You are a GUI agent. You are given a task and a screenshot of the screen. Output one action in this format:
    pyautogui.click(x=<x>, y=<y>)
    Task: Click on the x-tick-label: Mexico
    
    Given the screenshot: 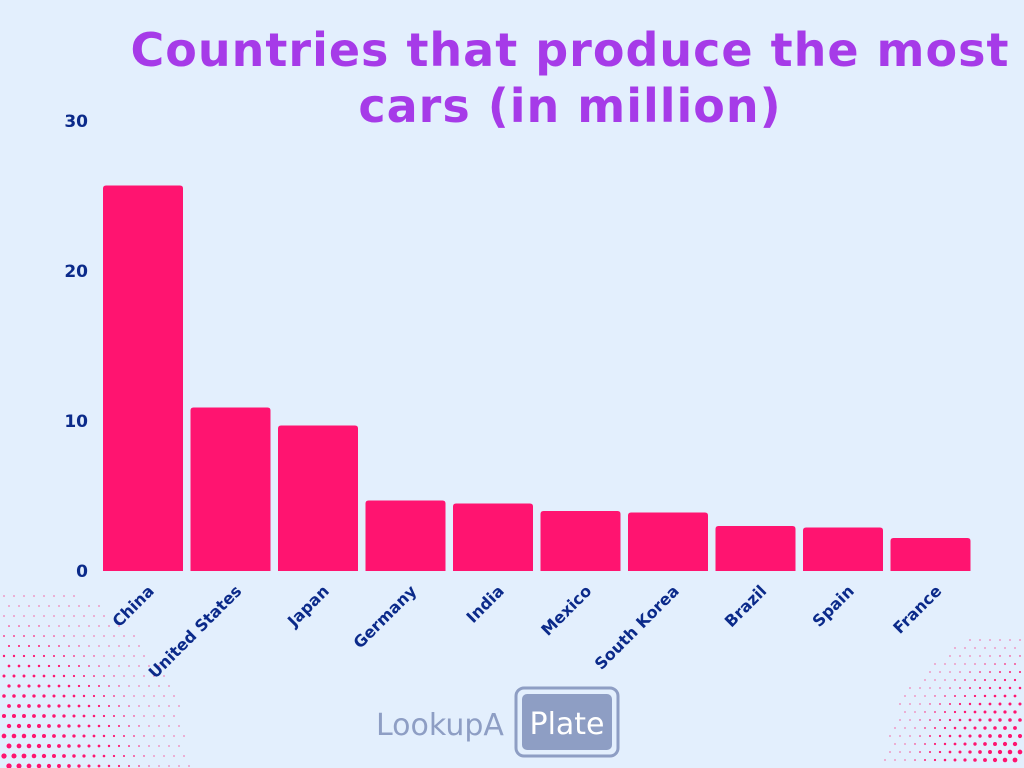 What is the action you would take?
    pyautogui.click(x=566, y=610)
    